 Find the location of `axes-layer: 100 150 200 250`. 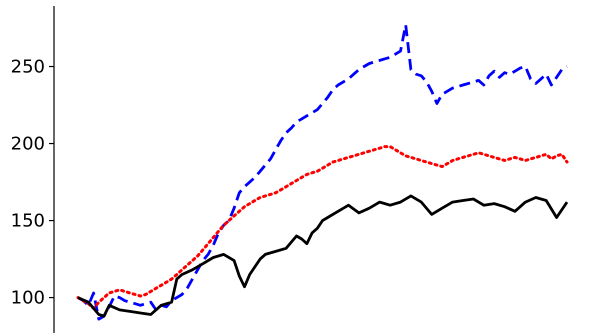

axes-layer: 100 150 200 250 is located at coordinates (33, 169).